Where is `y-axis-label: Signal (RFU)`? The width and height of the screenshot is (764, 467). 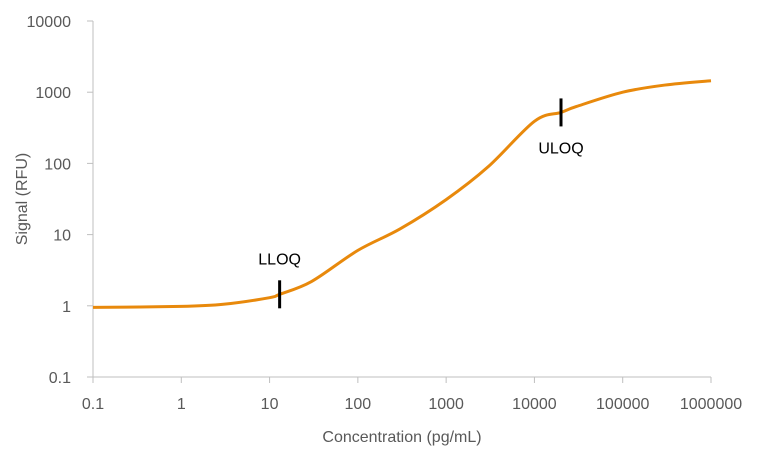
y-axis-label: Signal (RFU) is located at coordinates (22, 199).